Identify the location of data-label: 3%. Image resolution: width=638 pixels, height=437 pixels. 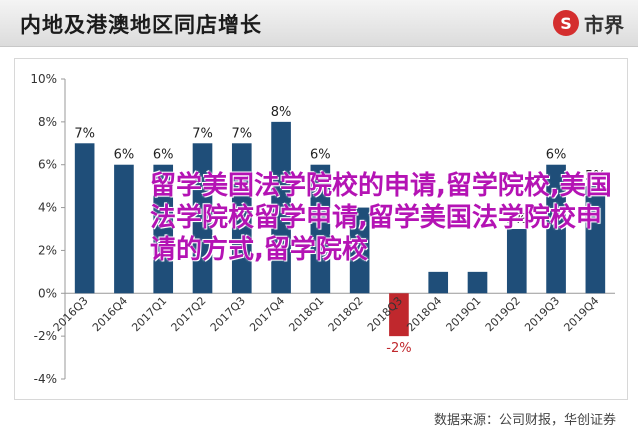
(516, 219).